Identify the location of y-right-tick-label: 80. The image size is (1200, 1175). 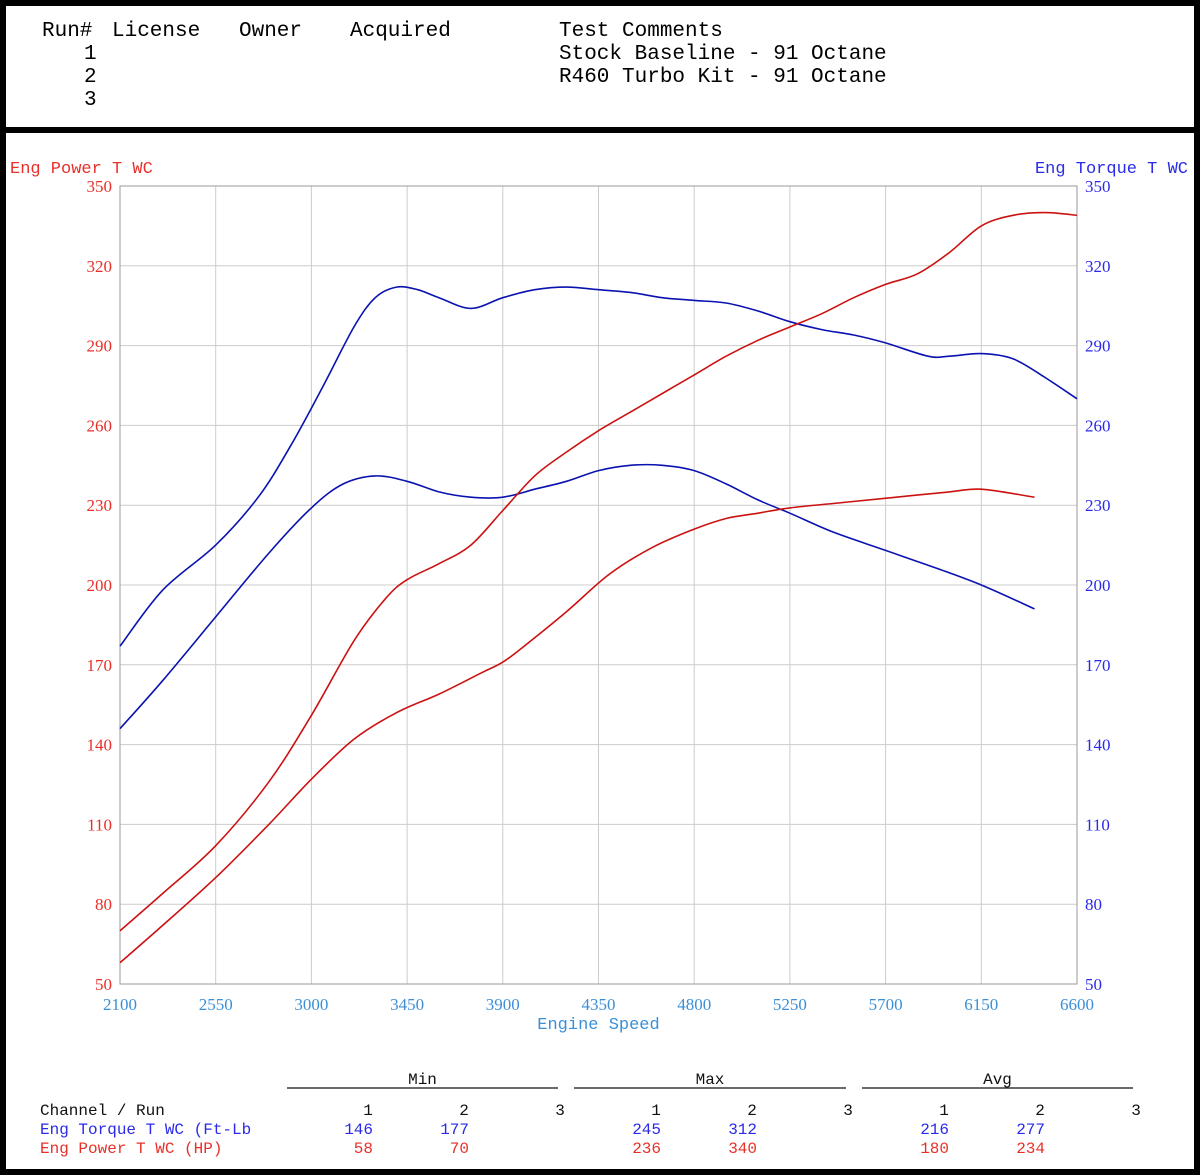
(1093, 904).